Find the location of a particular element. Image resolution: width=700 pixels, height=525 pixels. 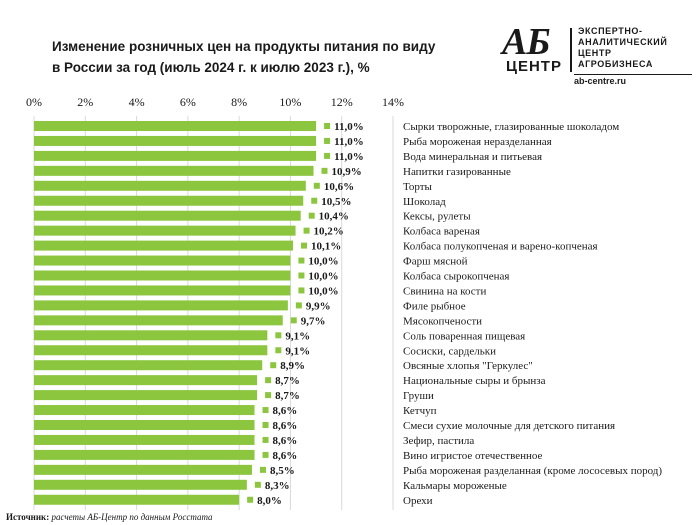

logo-divider is located at coordinates (571, 50).